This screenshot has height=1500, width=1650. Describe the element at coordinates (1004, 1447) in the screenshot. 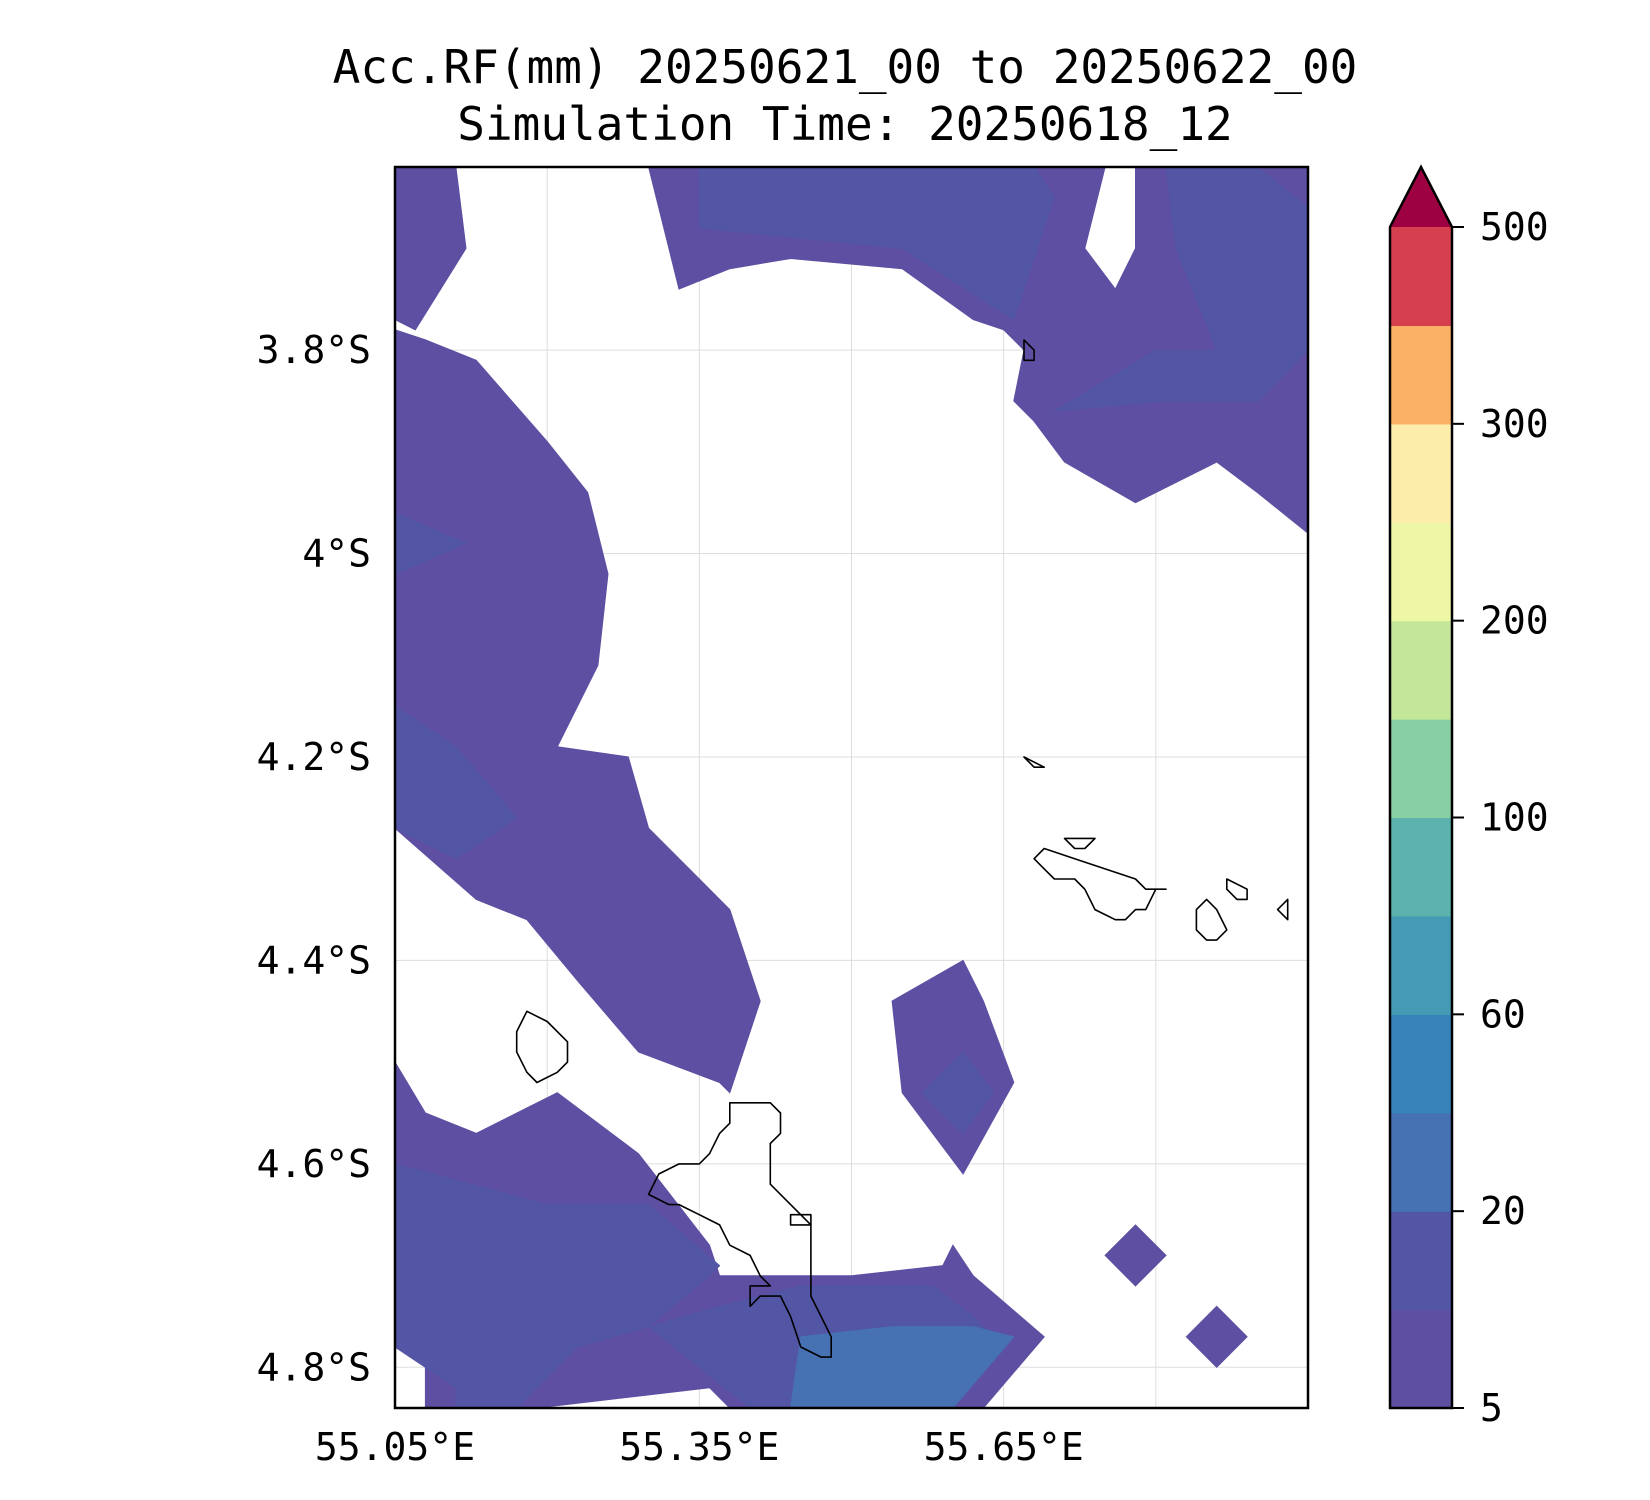

I see `x-tick-label: 55.65°E` at that location.